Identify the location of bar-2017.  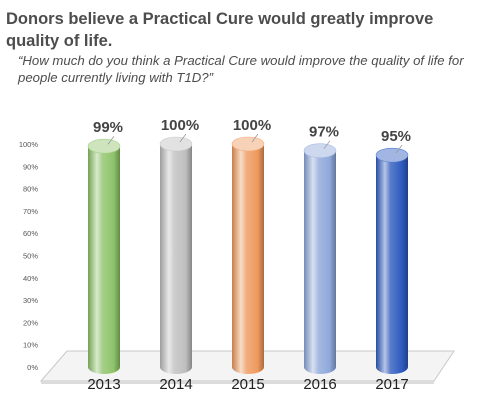
(392, 260).